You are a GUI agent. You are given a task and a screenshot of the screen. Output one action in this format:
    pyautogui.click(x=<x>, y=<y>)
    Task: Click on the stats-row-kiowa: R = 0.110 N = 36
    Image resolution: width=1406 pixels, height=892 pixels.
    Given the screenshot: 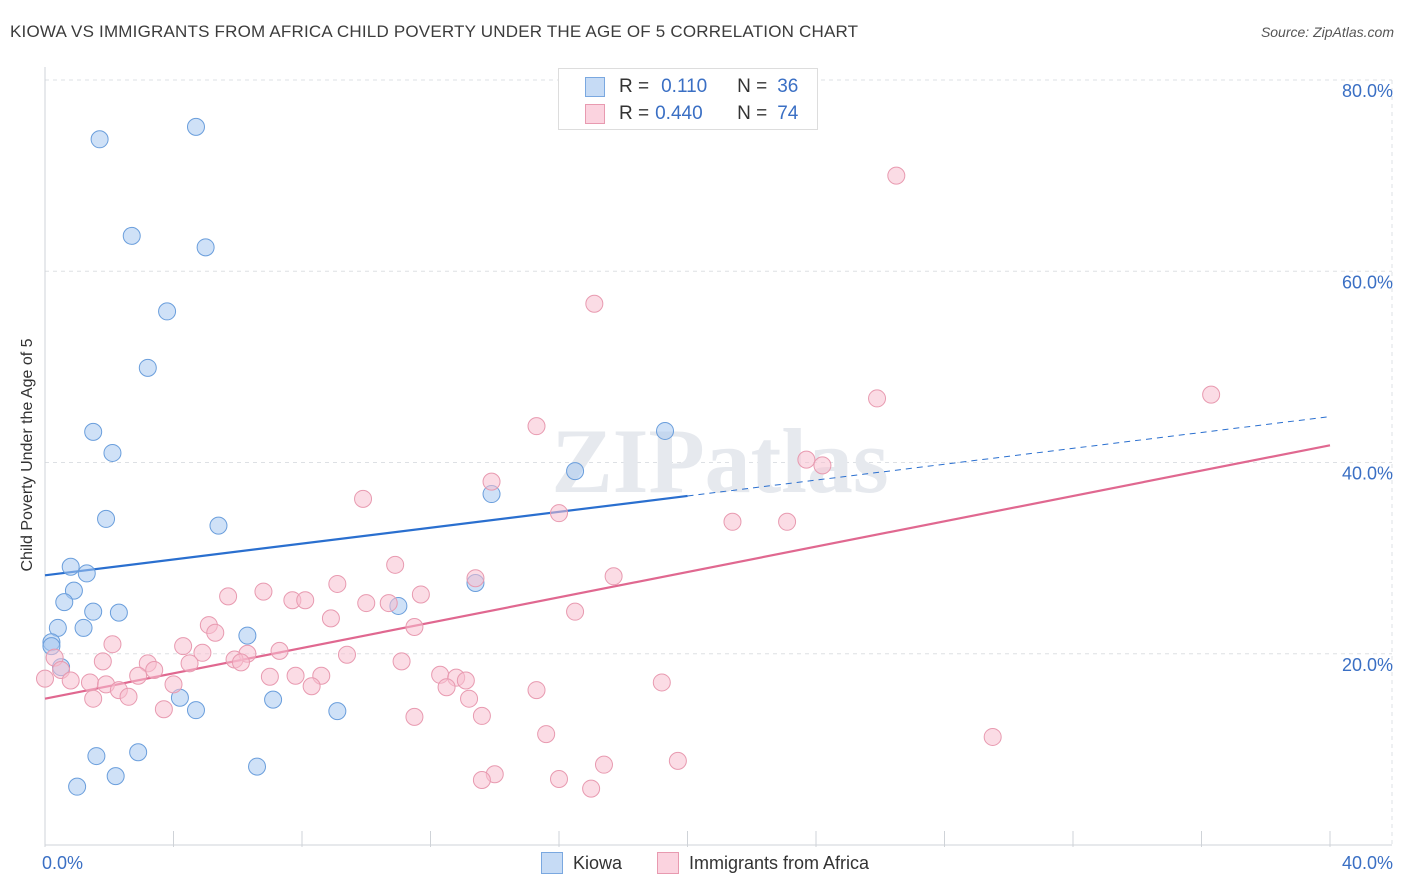 What is the action you would take?
    pyautogui.click(x=691, y=87)
    